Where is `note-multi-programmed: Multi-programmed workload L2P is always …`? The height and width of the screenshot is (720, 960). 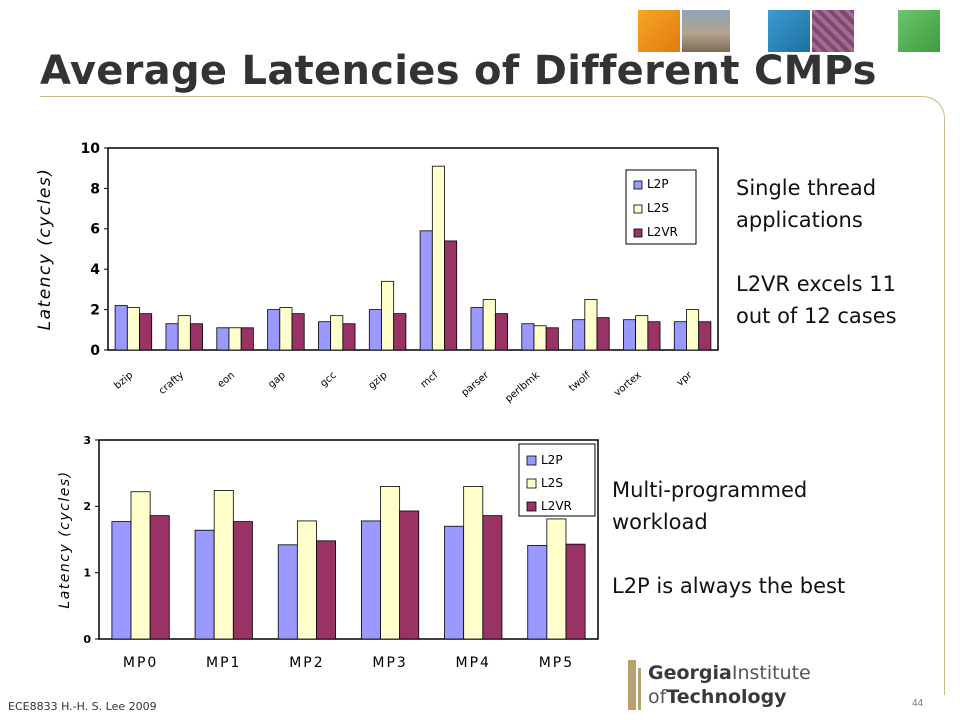
note-multi-programmed: Multi-programmed workload L2P is always … is located at coordinates (728, 538).